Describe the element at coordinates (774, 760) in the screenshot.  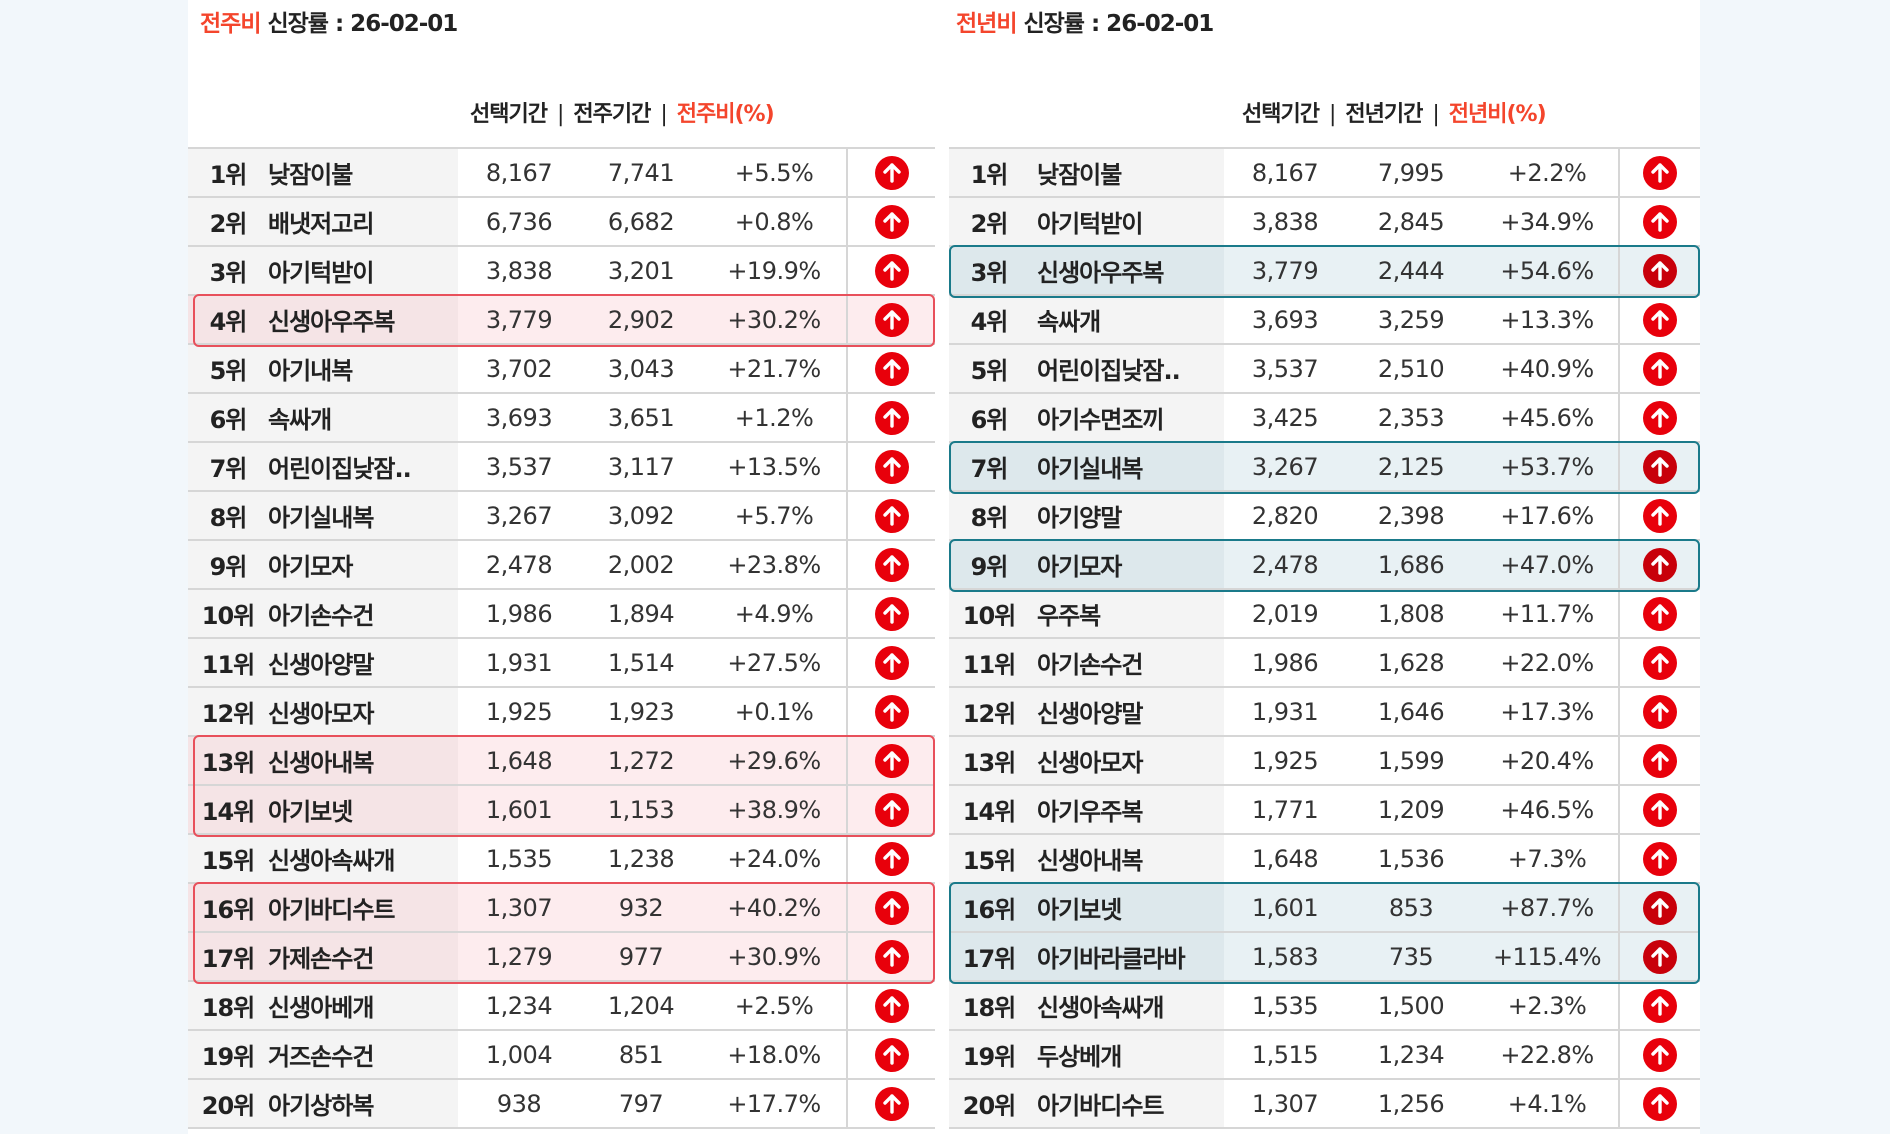
I see `growth-ratio-value: +29.6%` at that location.